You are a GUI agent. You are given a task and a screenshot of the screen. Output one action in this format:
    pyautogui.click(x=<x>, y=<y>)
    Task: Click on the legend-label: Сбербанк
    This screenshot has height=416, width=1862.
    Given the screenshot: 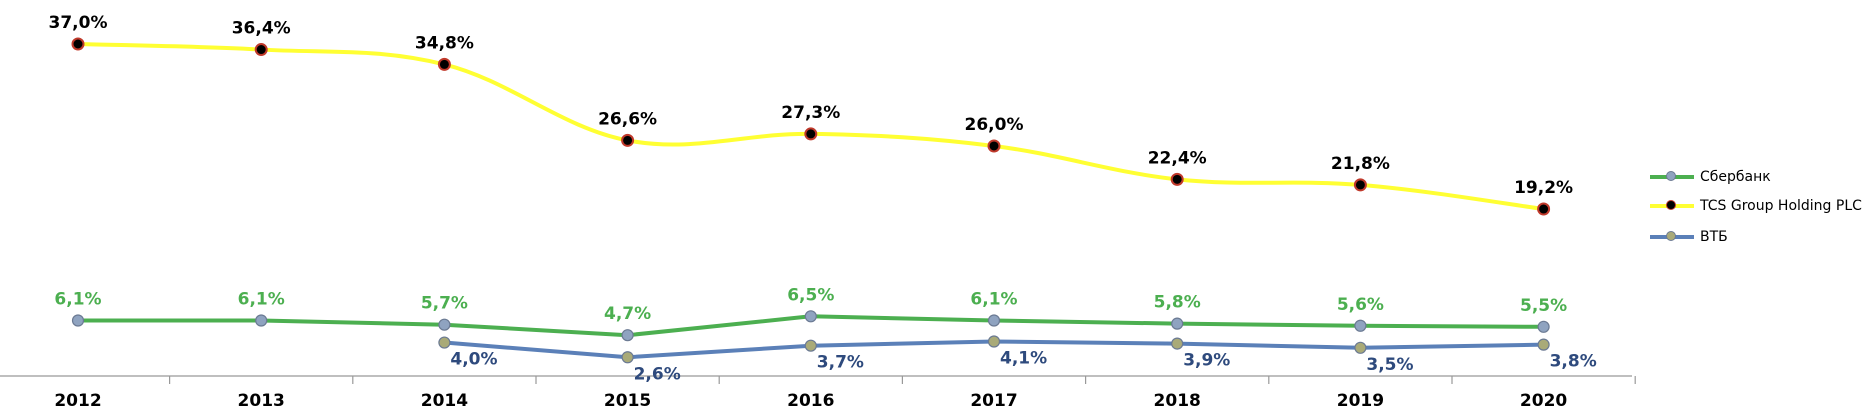 What is the action you would take?
    pyautogui.click(x=1735, y=177)
    